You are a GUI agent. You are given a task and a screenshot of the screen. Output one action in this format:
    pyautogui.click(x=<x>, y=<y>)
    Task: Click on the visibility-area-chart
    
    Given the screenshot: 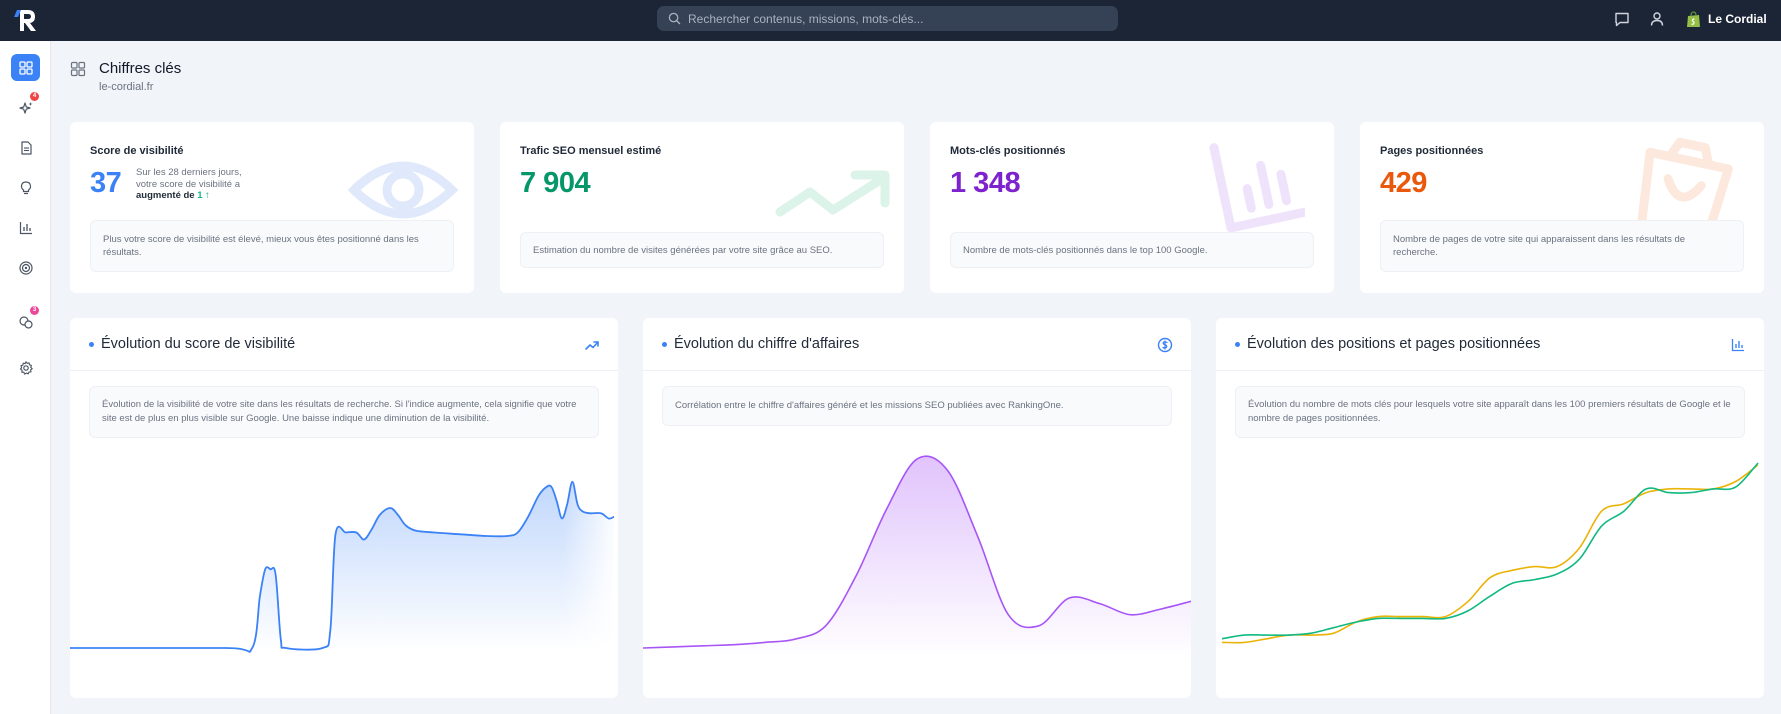 What is the action you would take?
    pyautogui.click(x=344, y=568)
    